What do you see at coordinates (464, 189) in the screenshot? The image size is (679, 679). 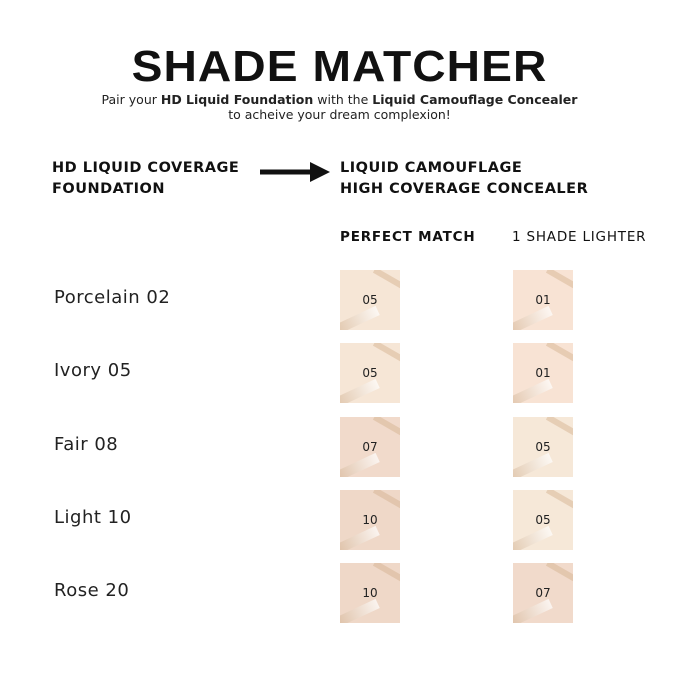 I see `header-line: HIGH COVERAGE CONCEALER` at bounding box center [464, 189].